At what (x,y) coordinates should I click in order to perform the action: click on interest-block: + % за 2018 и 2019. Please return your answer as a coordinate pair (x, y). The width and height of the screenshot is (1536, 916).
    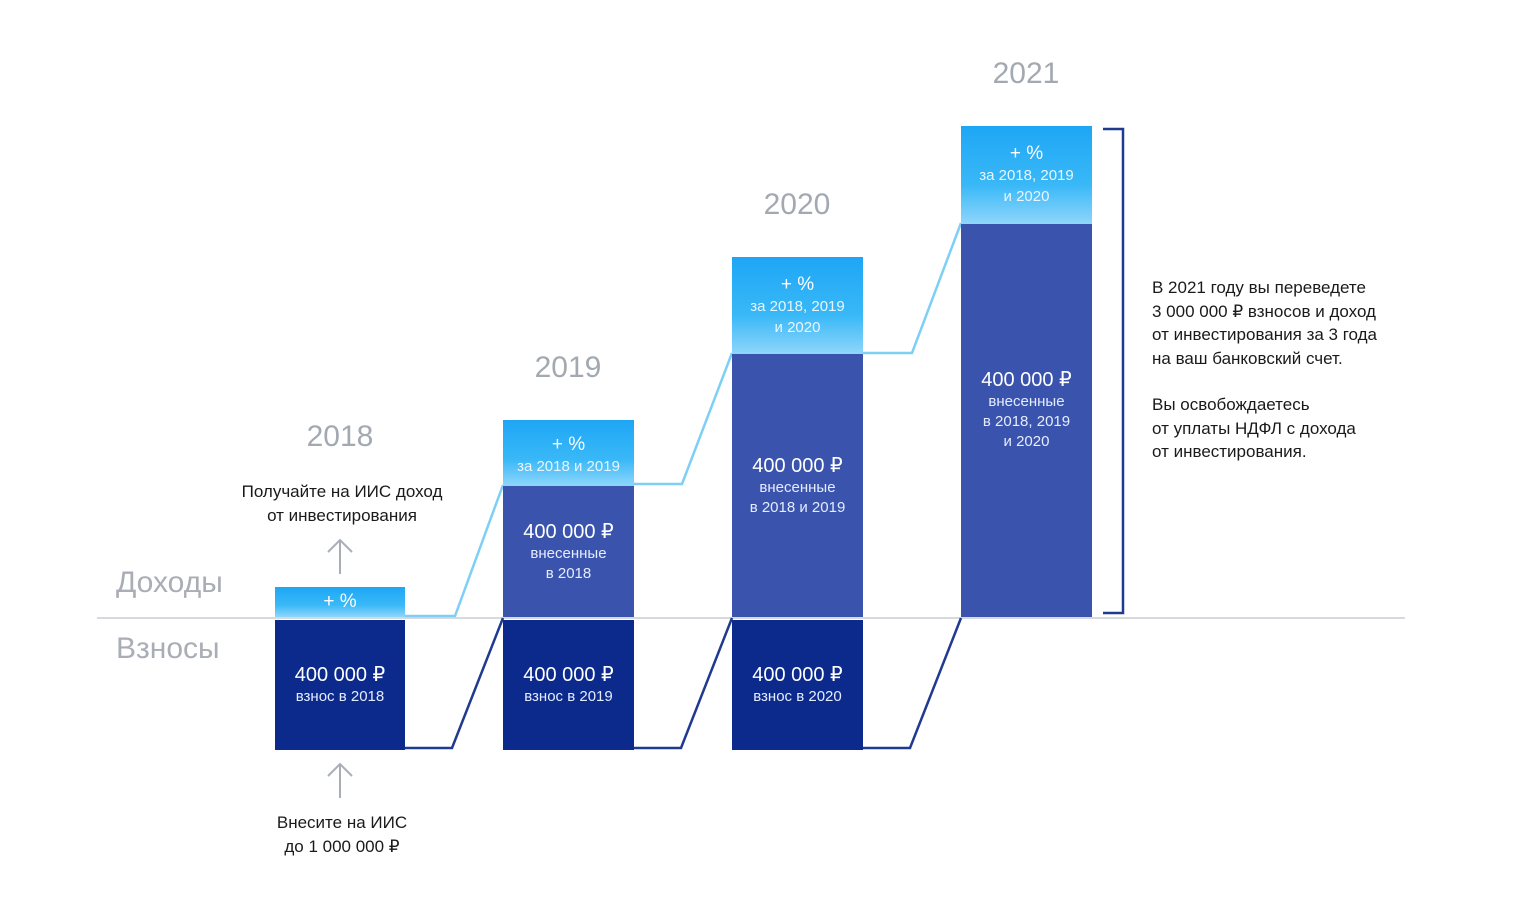
    Looking at the image, I should click on (568, 453).